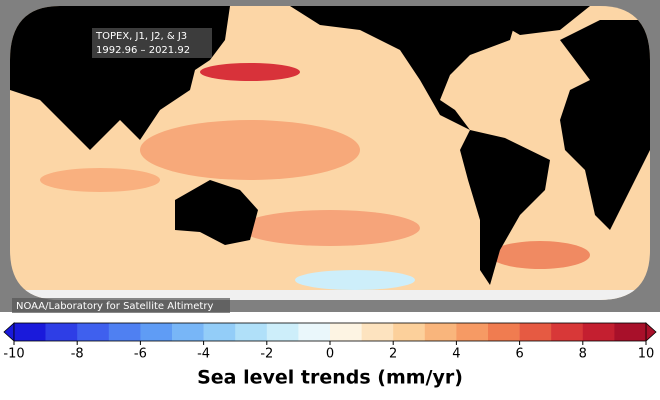 The height and width of the screenshot is (400, 660). What do you see at coordinates (583, 354) in the screenshot?
I see `colorbar-tick-label: 8` at bounding box center [583, 354].